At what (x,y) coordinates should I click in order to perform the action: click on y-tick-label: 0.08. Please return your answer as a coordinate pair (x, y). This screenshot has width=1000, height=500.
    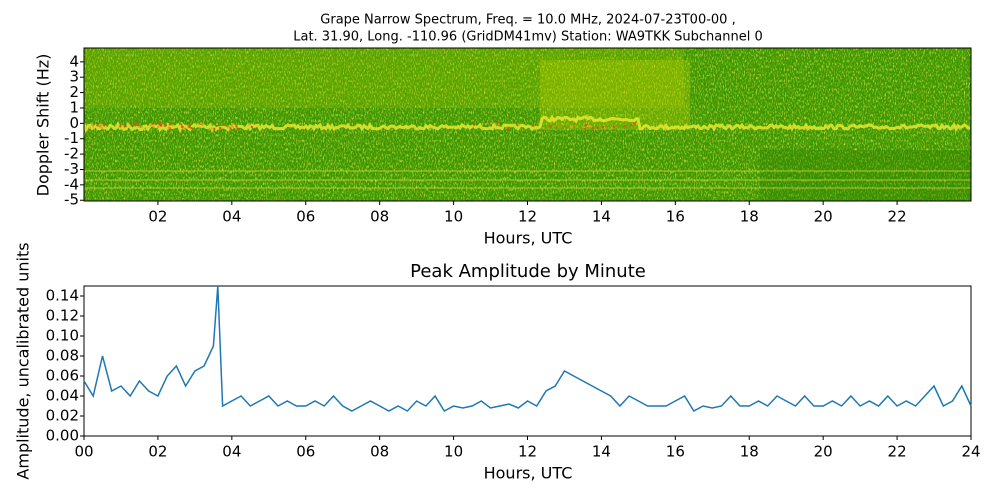
    Looking at the image, I should click on (62, 356).